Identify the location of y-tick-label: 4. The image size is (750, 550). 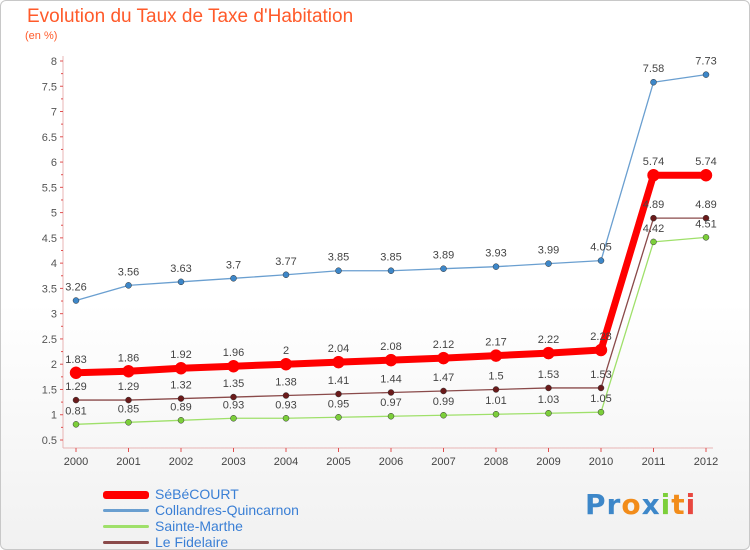
(54, 264).